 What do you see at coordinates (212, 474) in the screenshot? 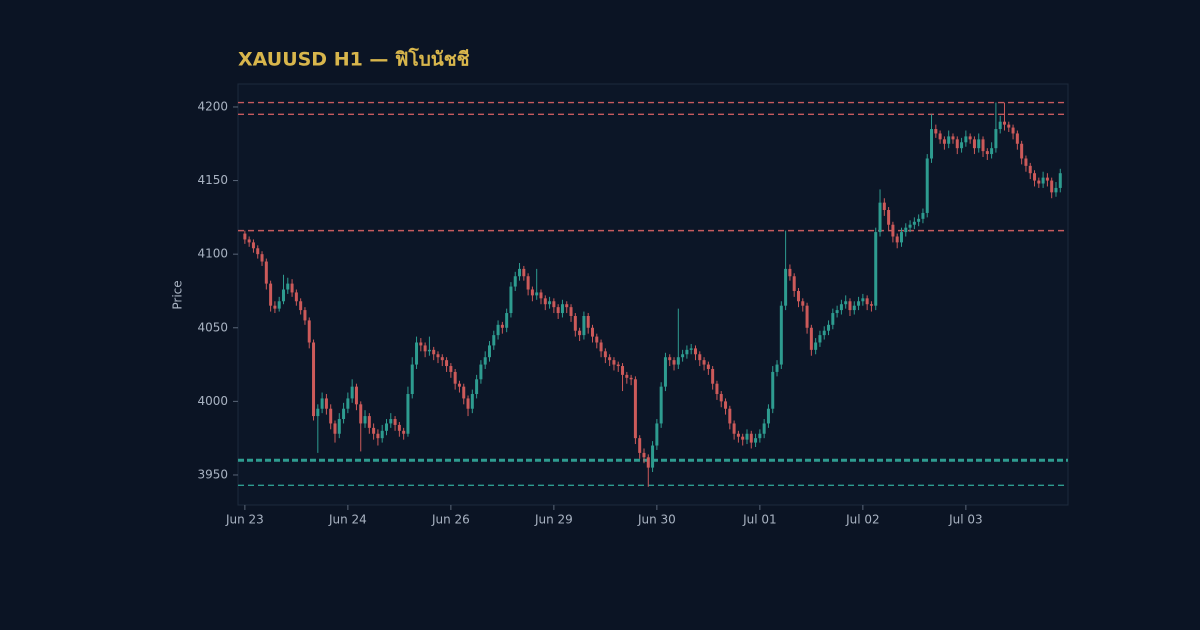
I see `y-tick-label: 3950` at bounding box center [212, 474].